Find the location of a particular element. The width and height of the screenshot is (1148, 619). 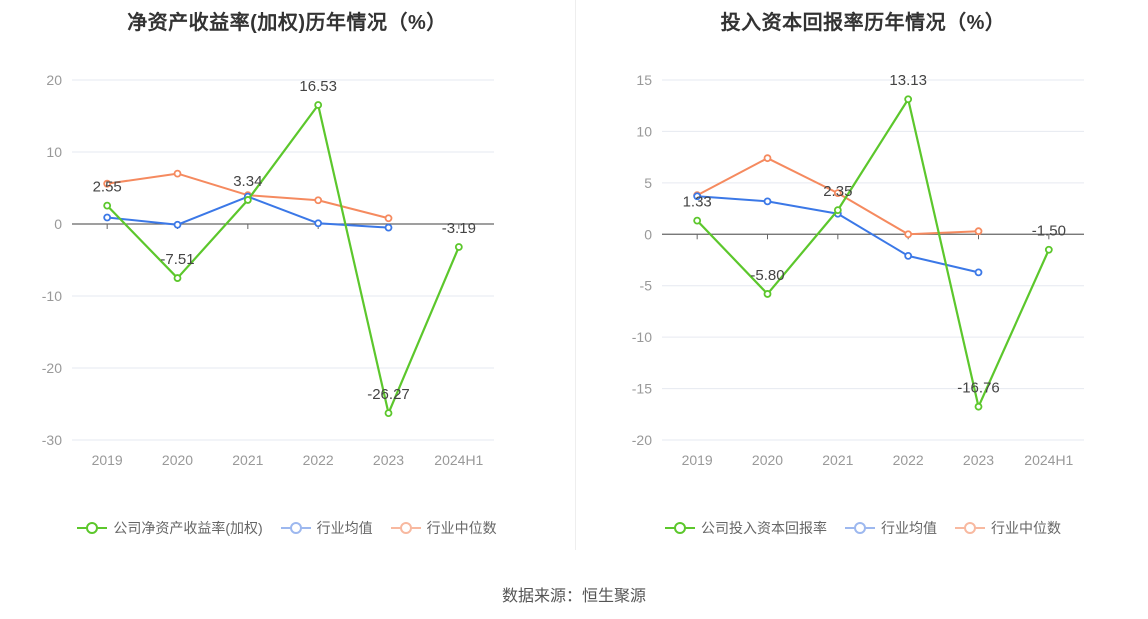

data-label: -1.50 is located at coordinates (1049, 231).